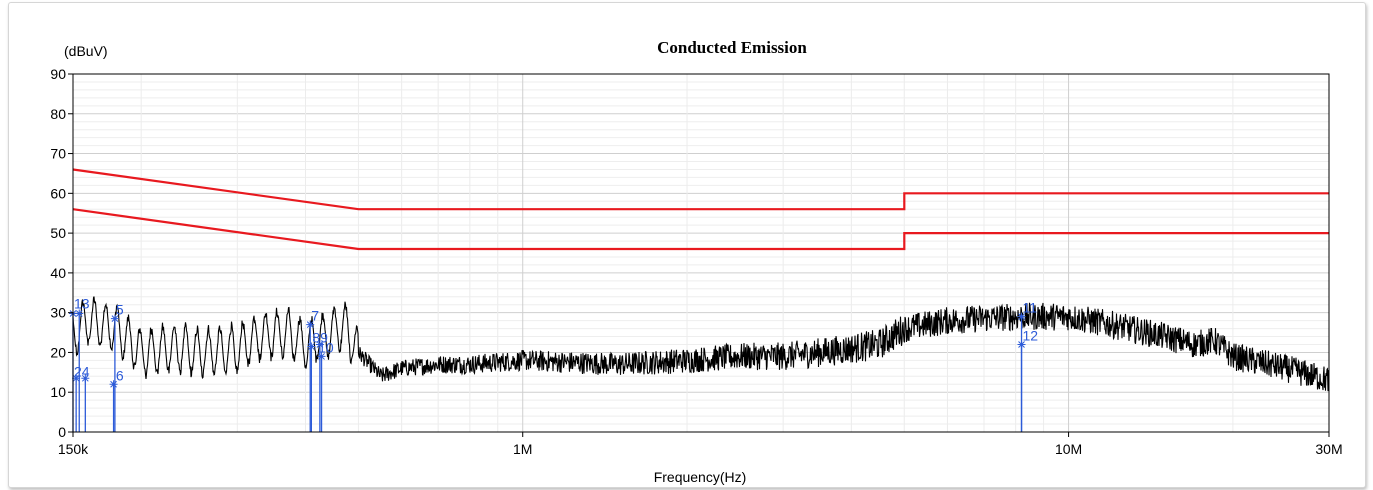  What do you see at coordinates (1031, 335) in the screenshot?
I see `marker-label: 12` at bounding box center [1031, 335].